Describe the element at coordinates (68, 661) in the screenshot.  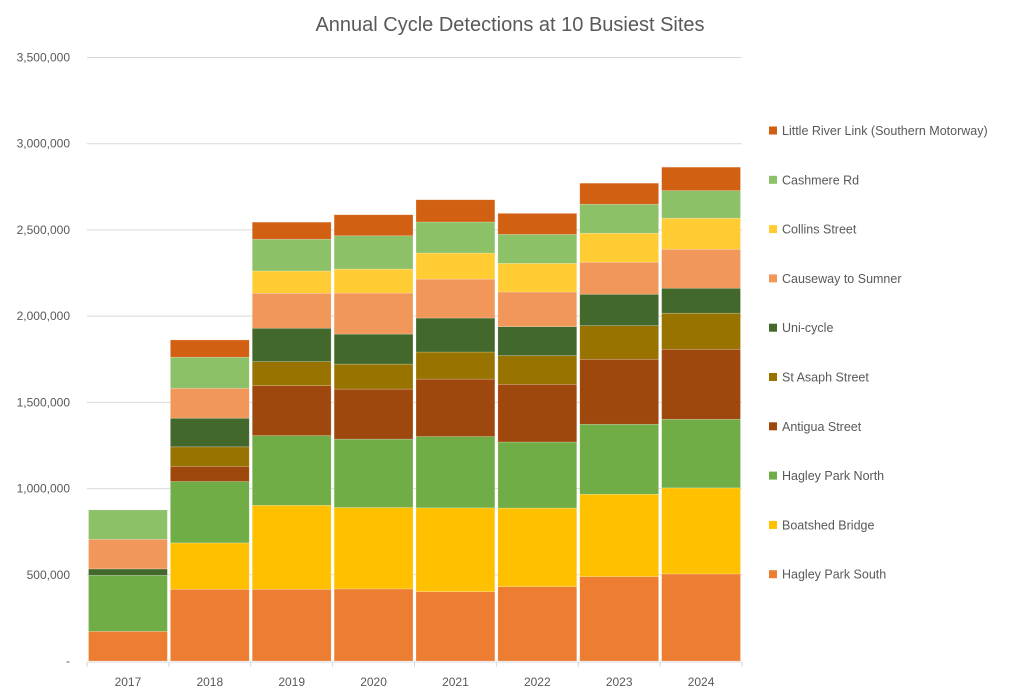
I see `y-tick-label: -` at that location.